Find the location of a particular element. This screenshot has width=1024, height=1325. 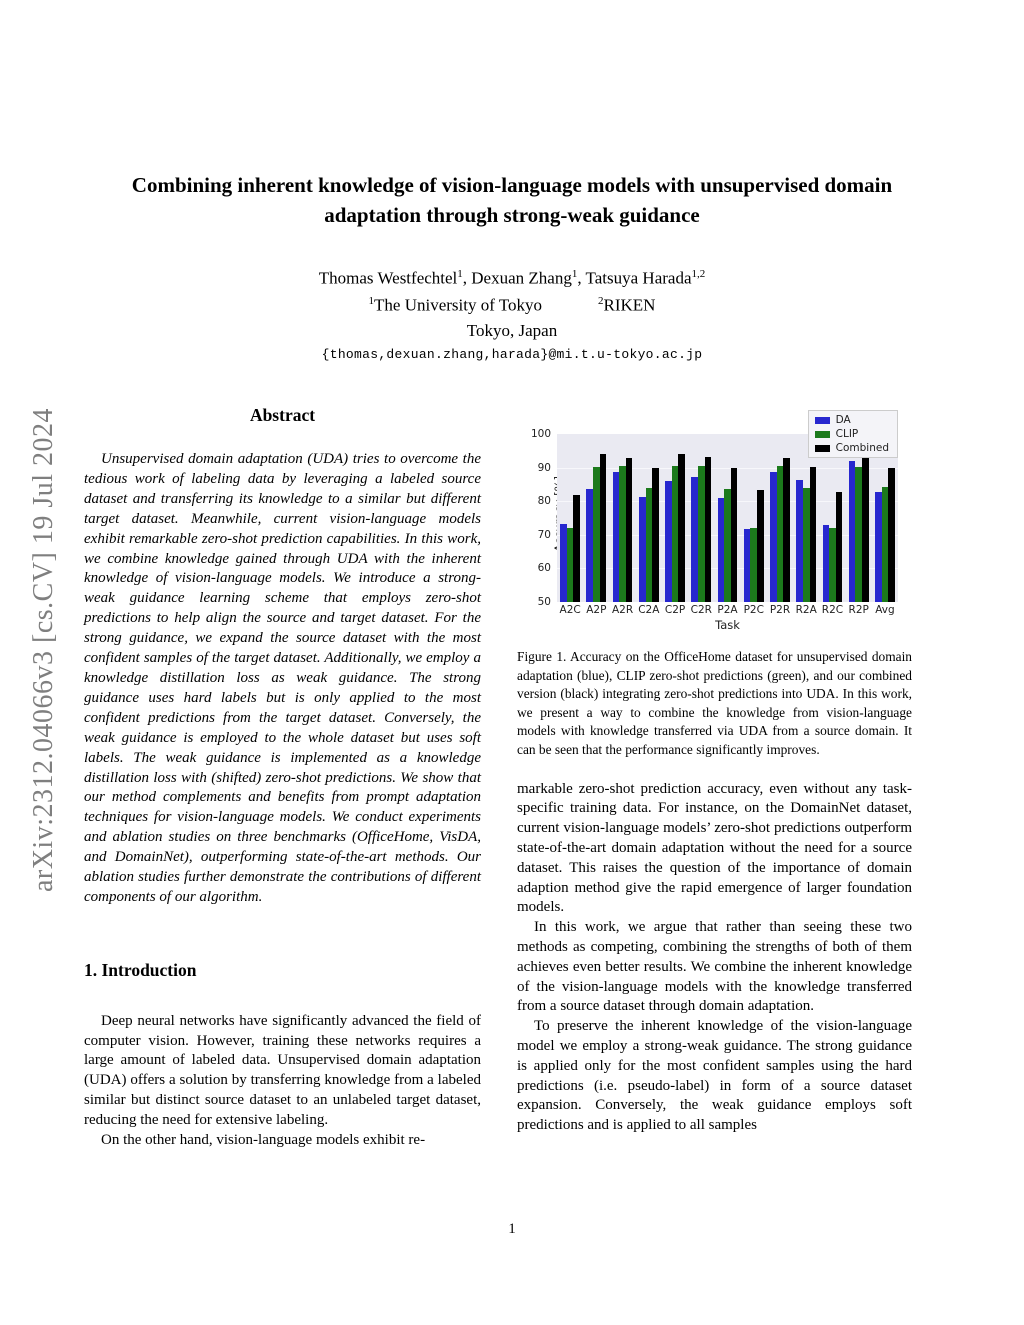

legend-entry-clip: CLIP is located at coordinates (851, 434).